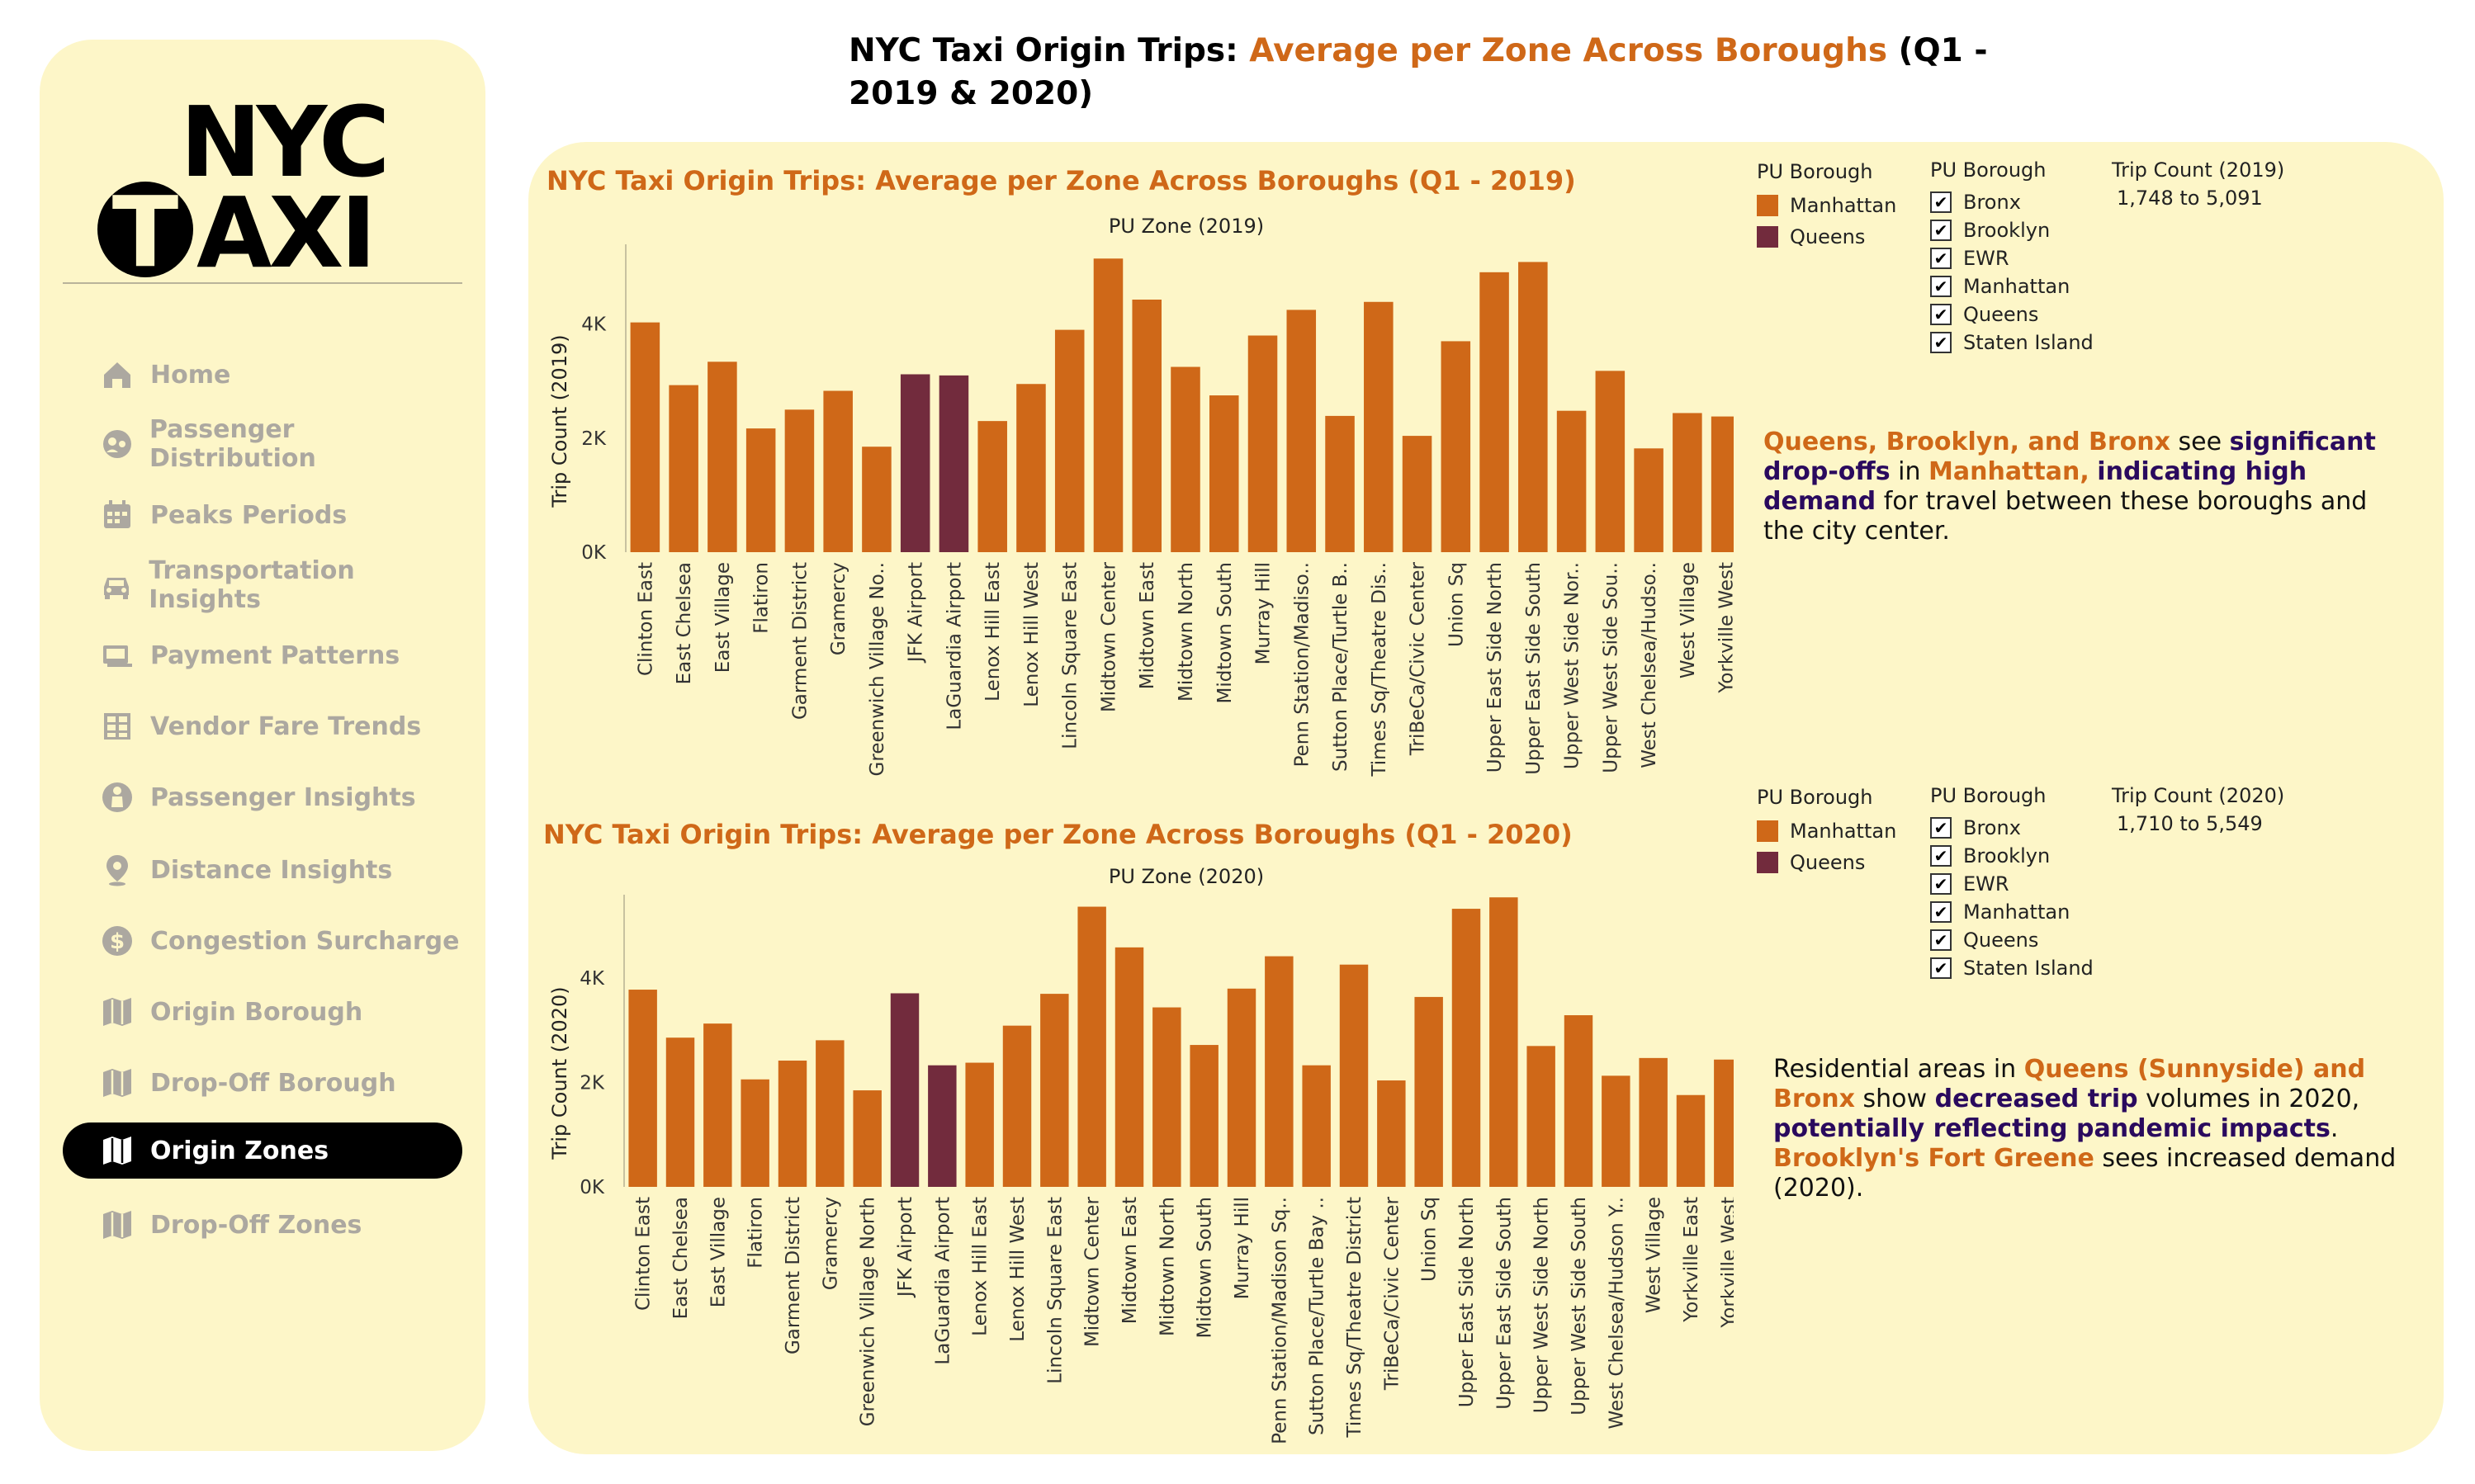  I want to click on sidebar-item-transportation-insights: Transportation Insights, so click(262, 585).